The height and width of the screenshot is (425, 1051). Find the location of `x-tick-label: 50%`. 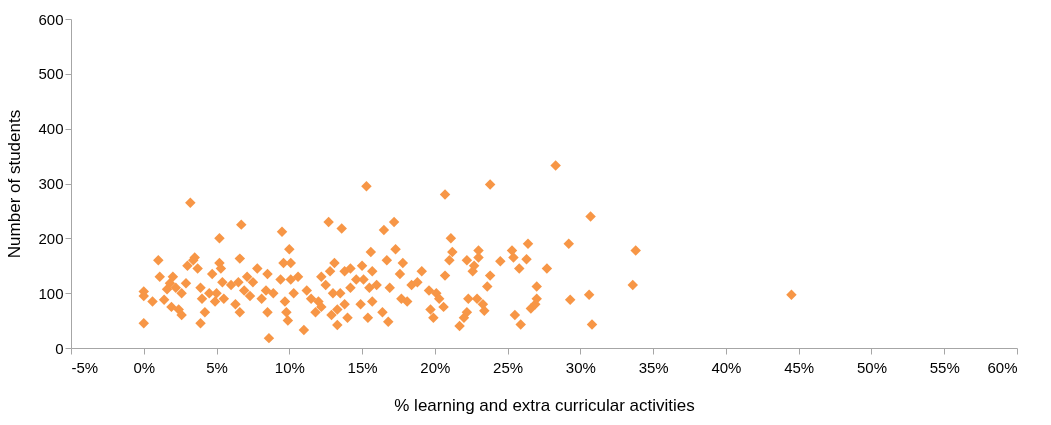

x-tick-label: 50% is located at coordinates (871, 367).